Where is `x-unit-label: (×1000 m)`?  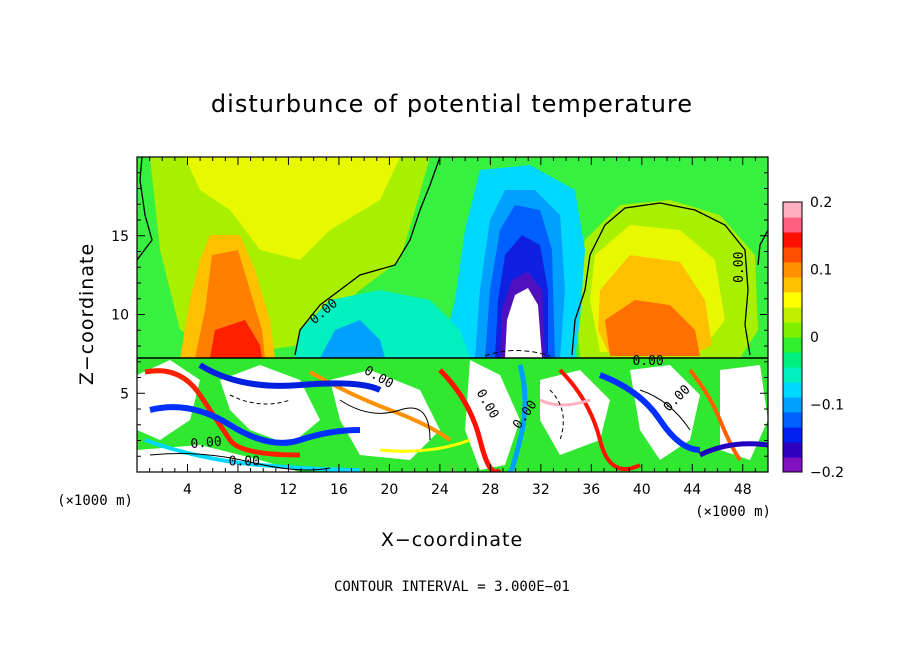
x-unit-label: (×1000 m) is located at coordinates (733, 512).